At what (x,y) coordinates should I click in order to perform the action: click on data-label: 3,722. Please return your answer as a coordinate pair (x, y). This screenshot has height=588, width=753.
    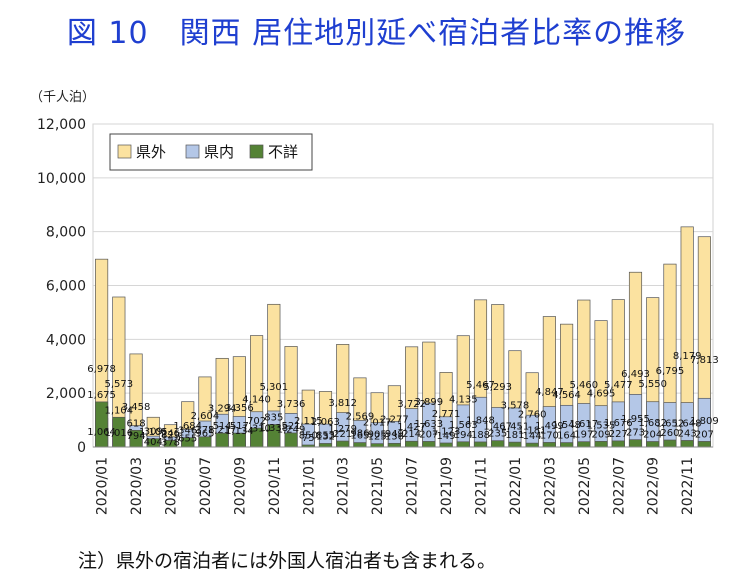
    Looking at the image, I should click on (411, 404).